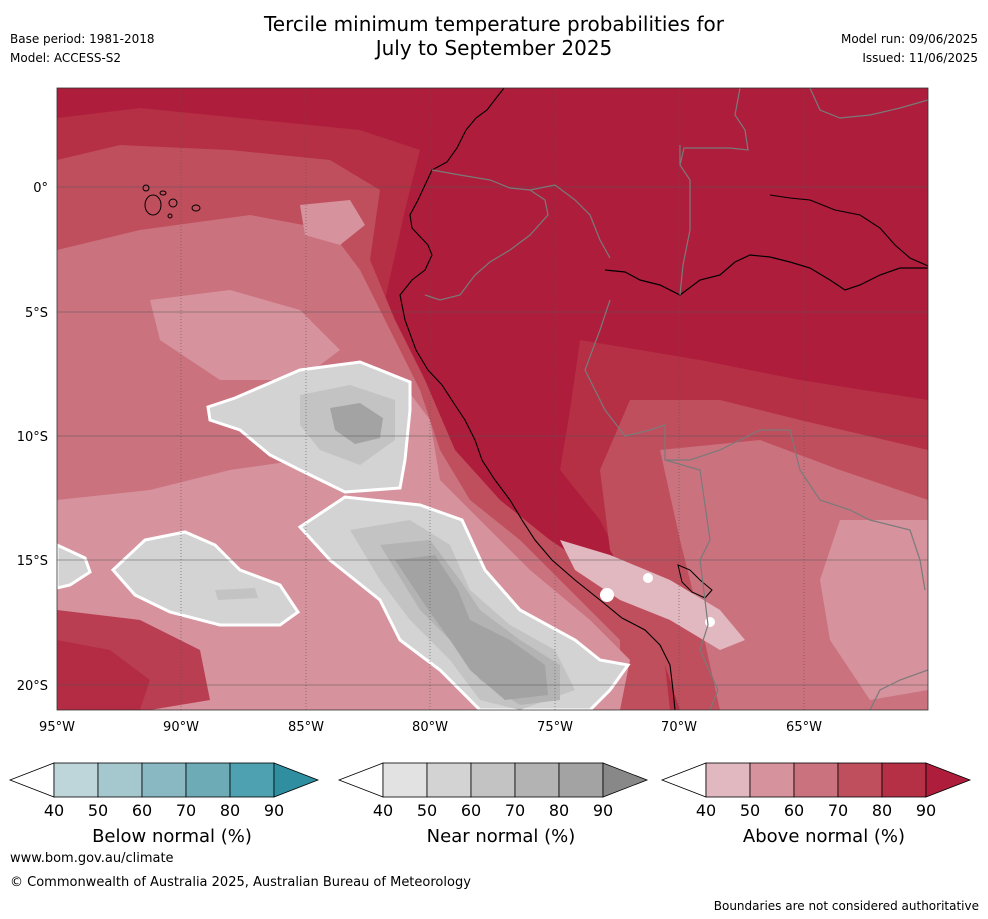 The image size is (988, 919). What do you see at coordinates (824, 836) in the screenshot?
I see `above-normal-title: Above normal (%)` at bounding box center [824, 836].